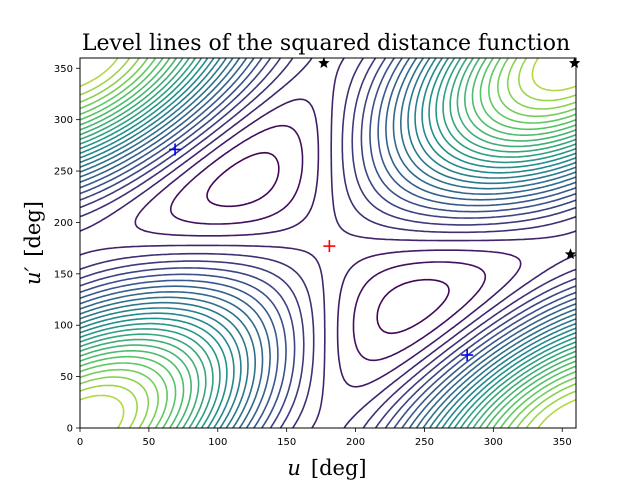 The height and width of the screenshot is (480, 640). What do you see at coordinates (424, 442) in the screenshot?
I see `x-tick-label: 250` at bounding box center [424, 442].